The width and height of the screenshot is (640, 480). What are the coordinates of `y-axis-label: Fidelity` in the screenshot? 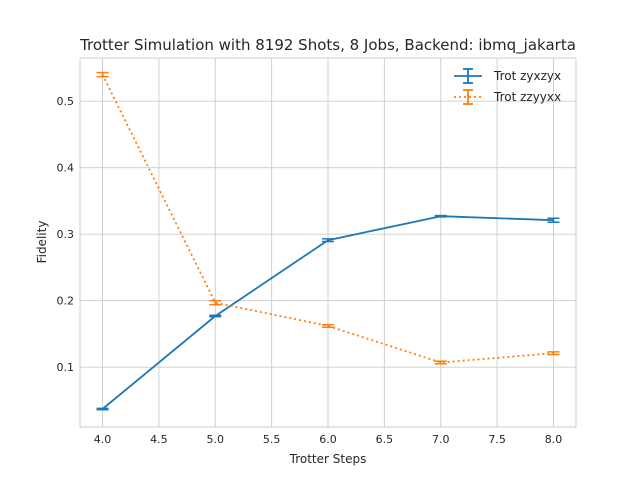 It's located at (42, 242).